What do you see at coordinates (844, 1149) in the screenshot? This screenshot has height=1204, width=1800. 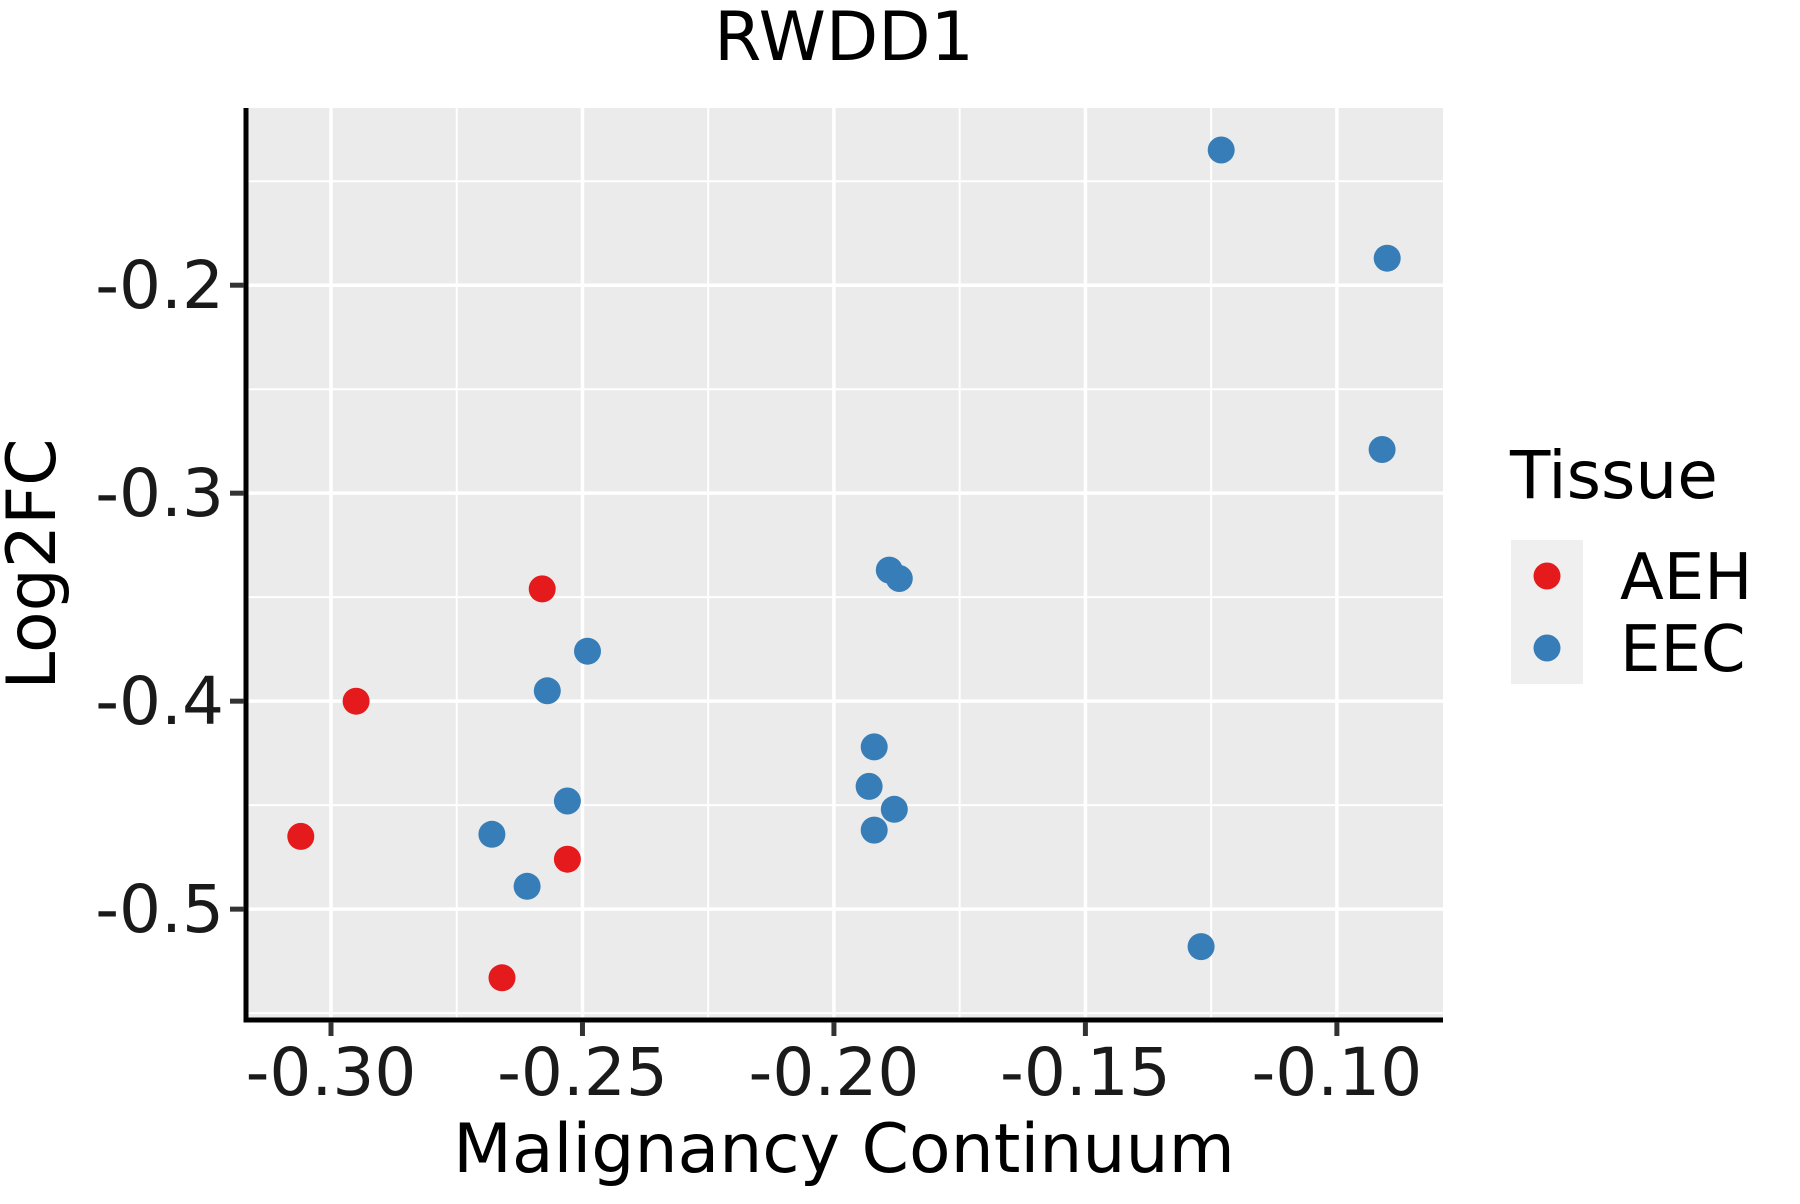 I see `x-axis-label: Malignancy Continuum` at bounding box center [844, 1149].